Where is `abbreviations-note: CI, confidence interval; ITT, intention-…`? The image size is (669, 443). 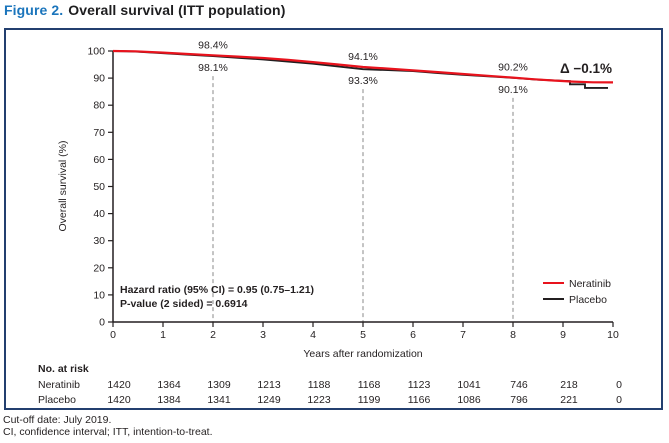
abbreviations-note: CI, confidence interval; ITT, intention-… is located at coordinates (108, 432).